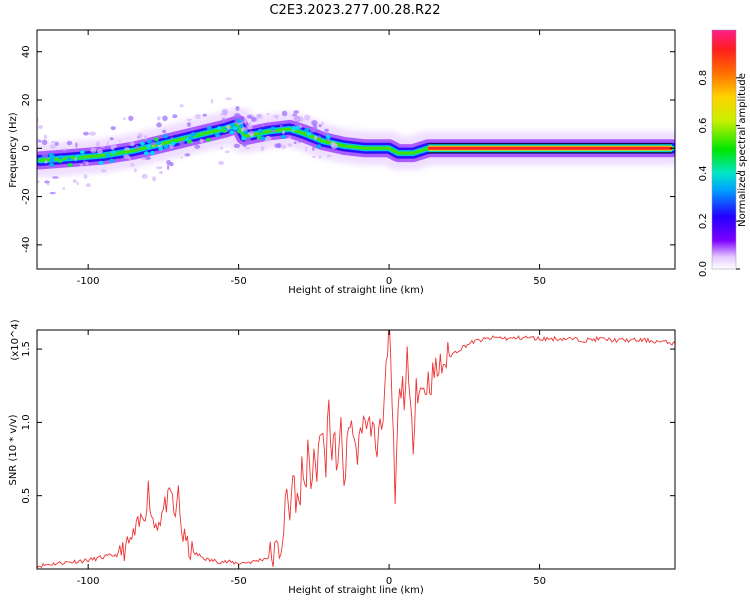  I want to click on spectrogram-x-tick-label: 0, so click(389, 281).